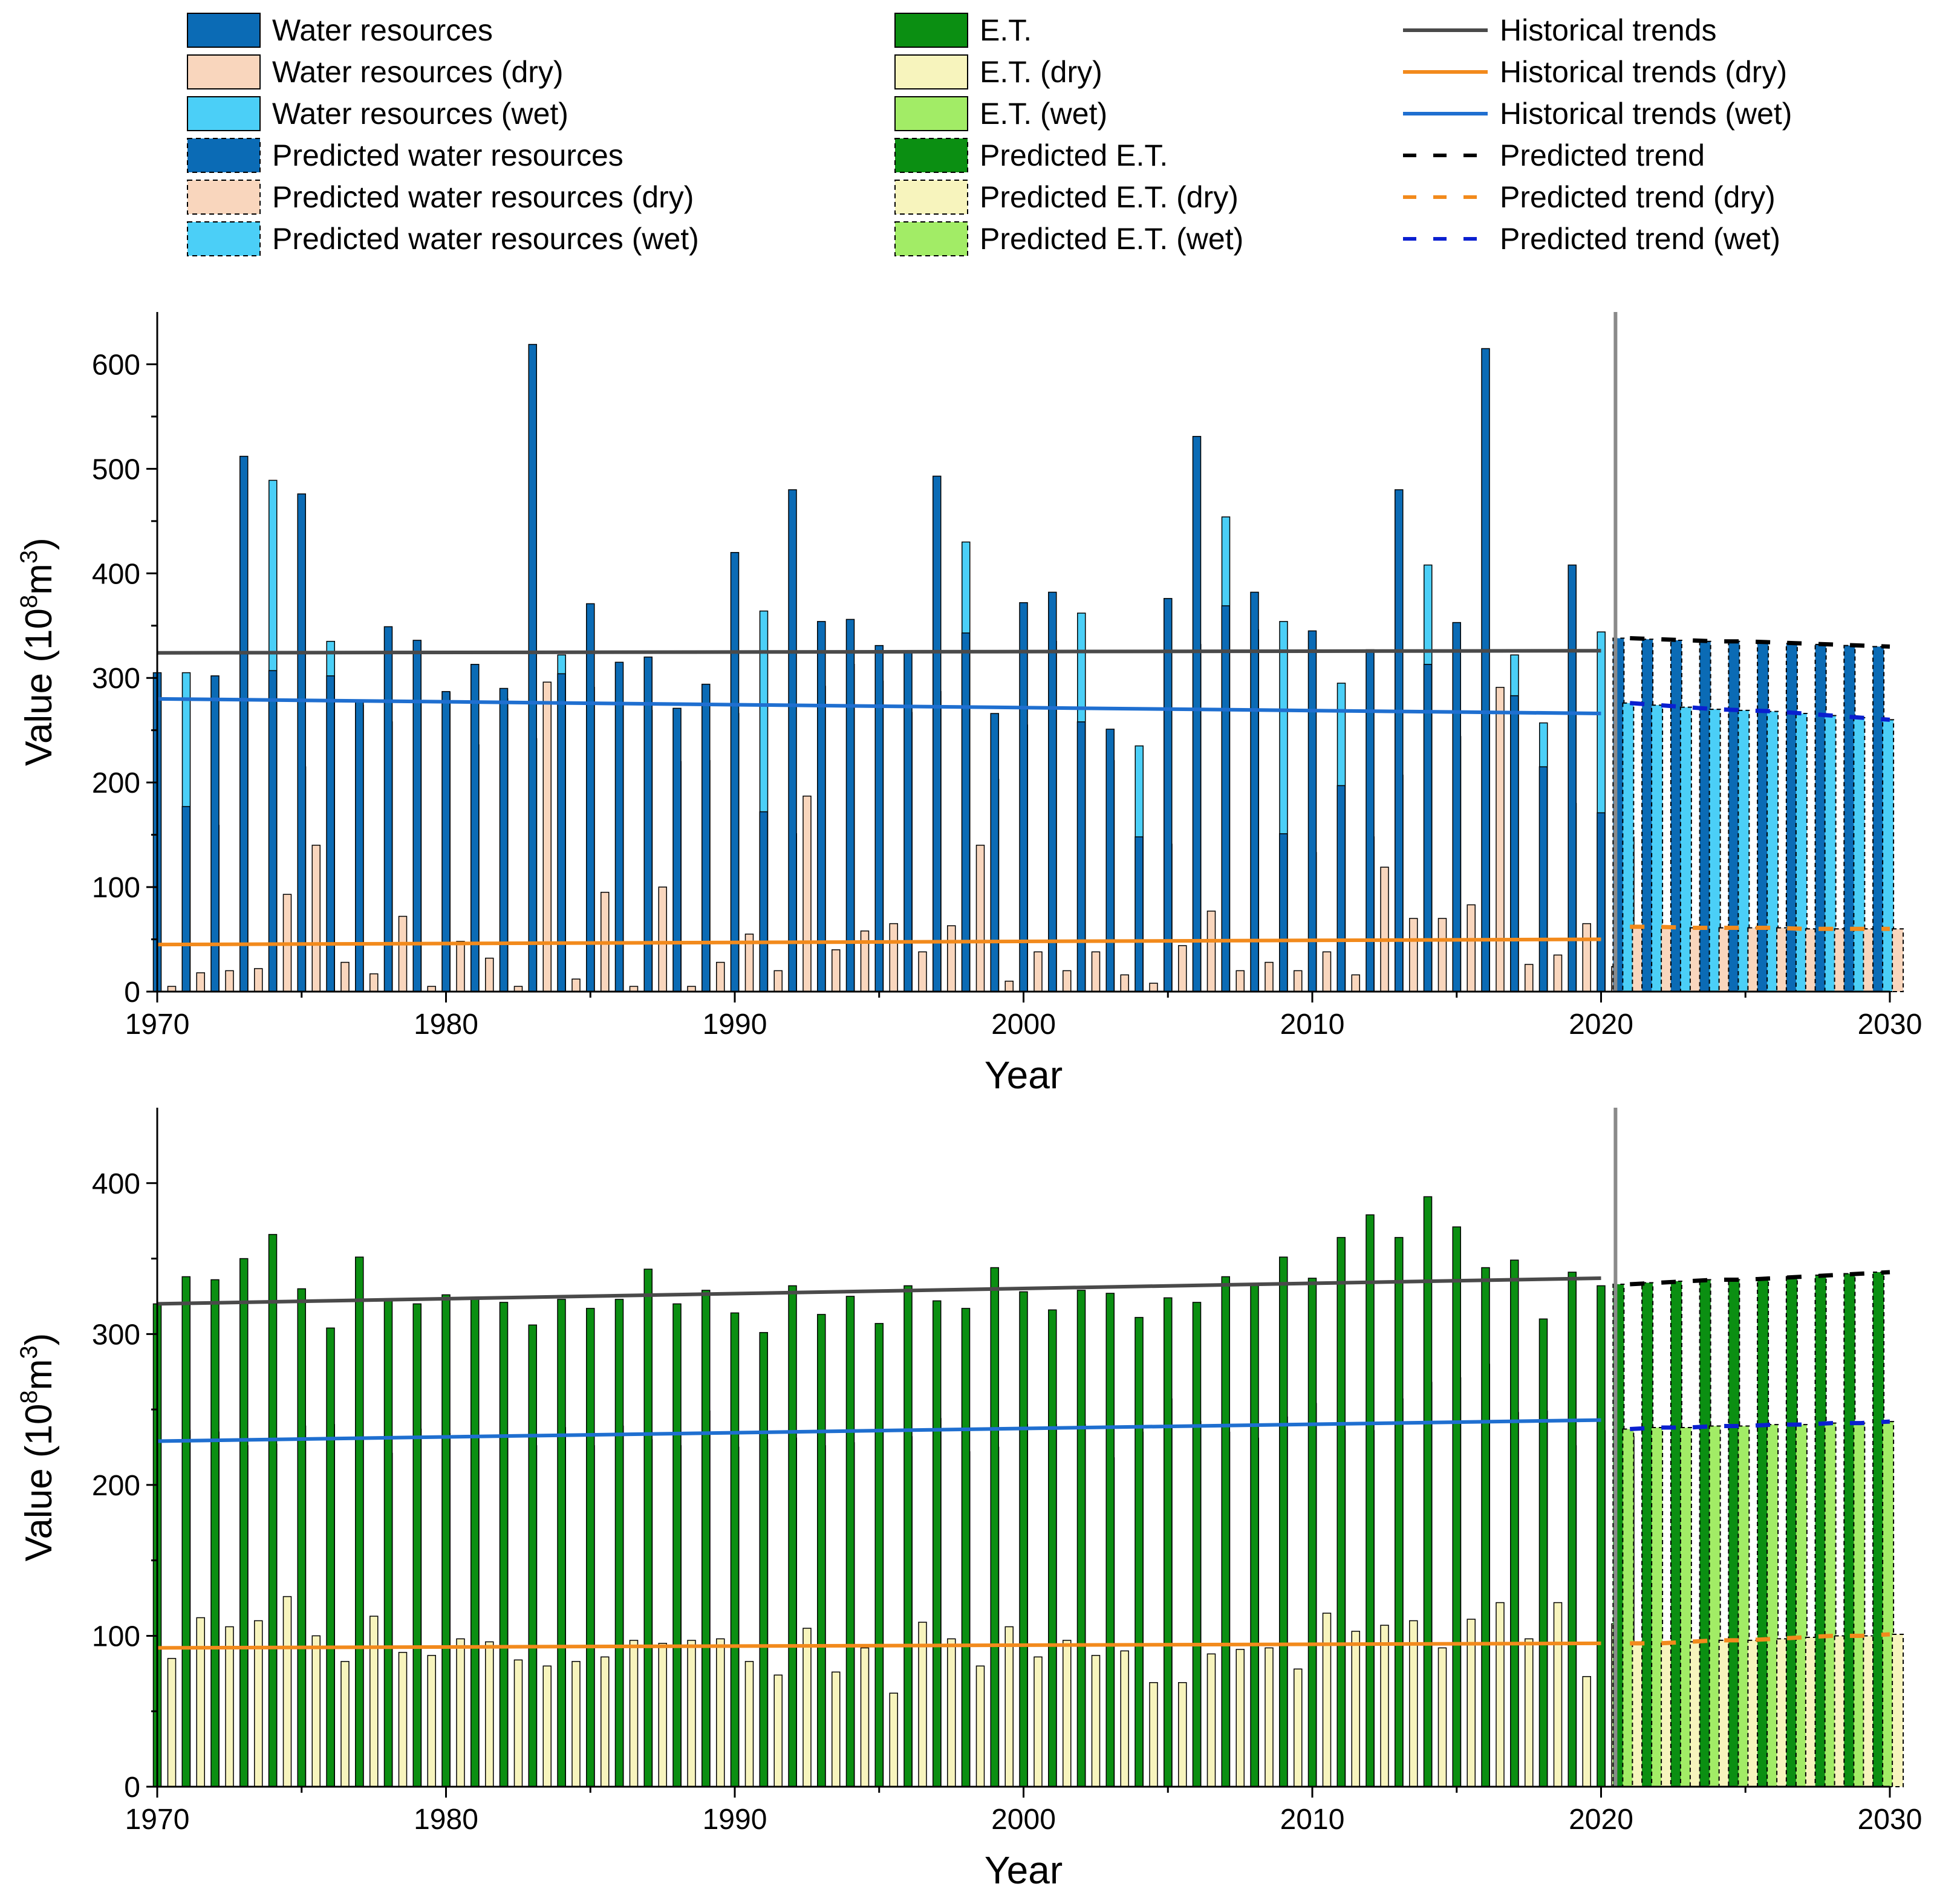  I want to click on legend-label: Predicted trend, so click(1602, 155).